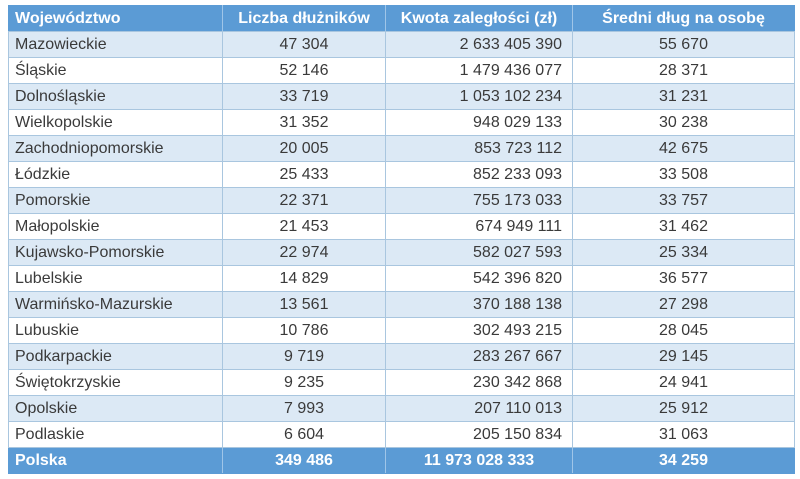 The image size is (800, 479). What do you see at coordinates (479, 148) in the screenshot?
I see `cell-kwota-zaleglosci: 853 723 112` at bounding box center [479, 148].